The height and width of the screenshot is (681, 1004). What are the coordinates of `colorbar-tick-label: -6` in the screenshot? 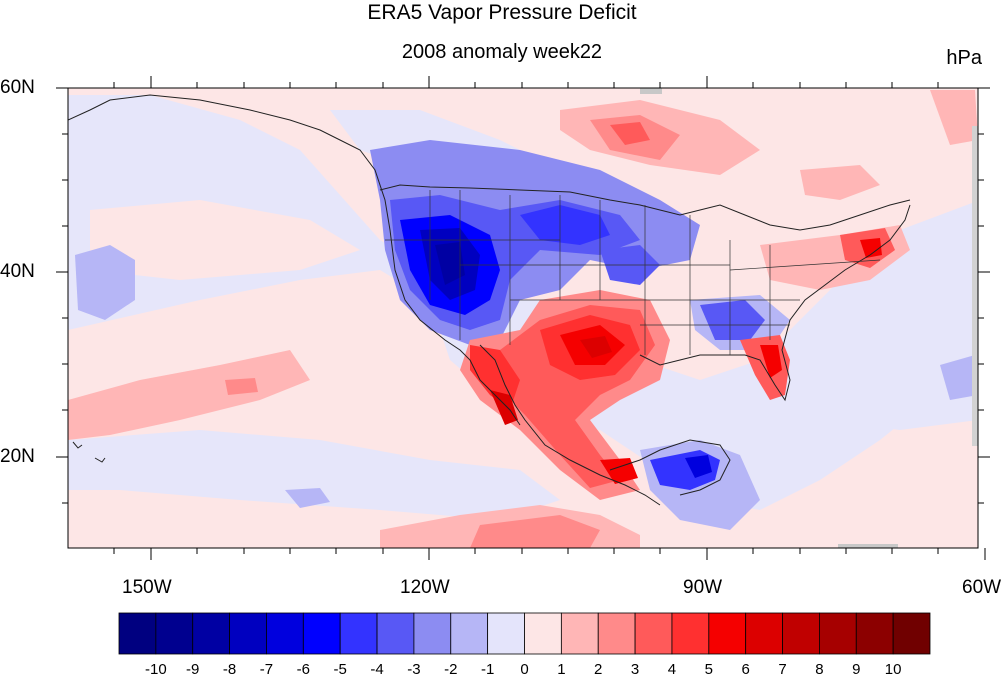 It's located at (303, 669).